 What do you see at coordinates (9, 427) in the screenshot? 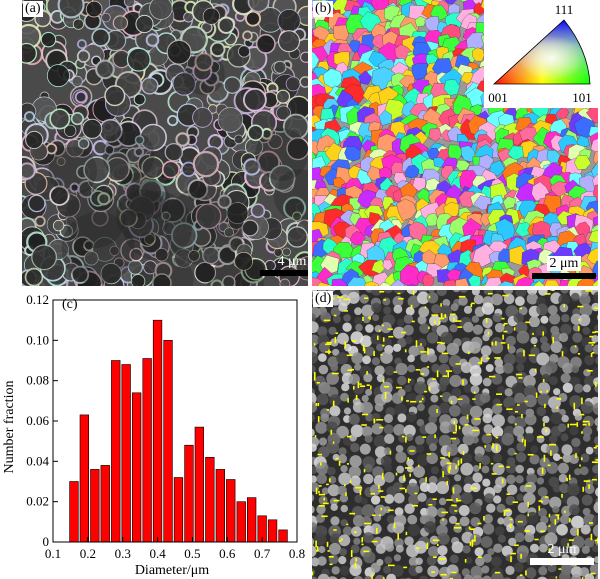
I see `y-axis-title: Number fraction` at bounding box center [9, 427].